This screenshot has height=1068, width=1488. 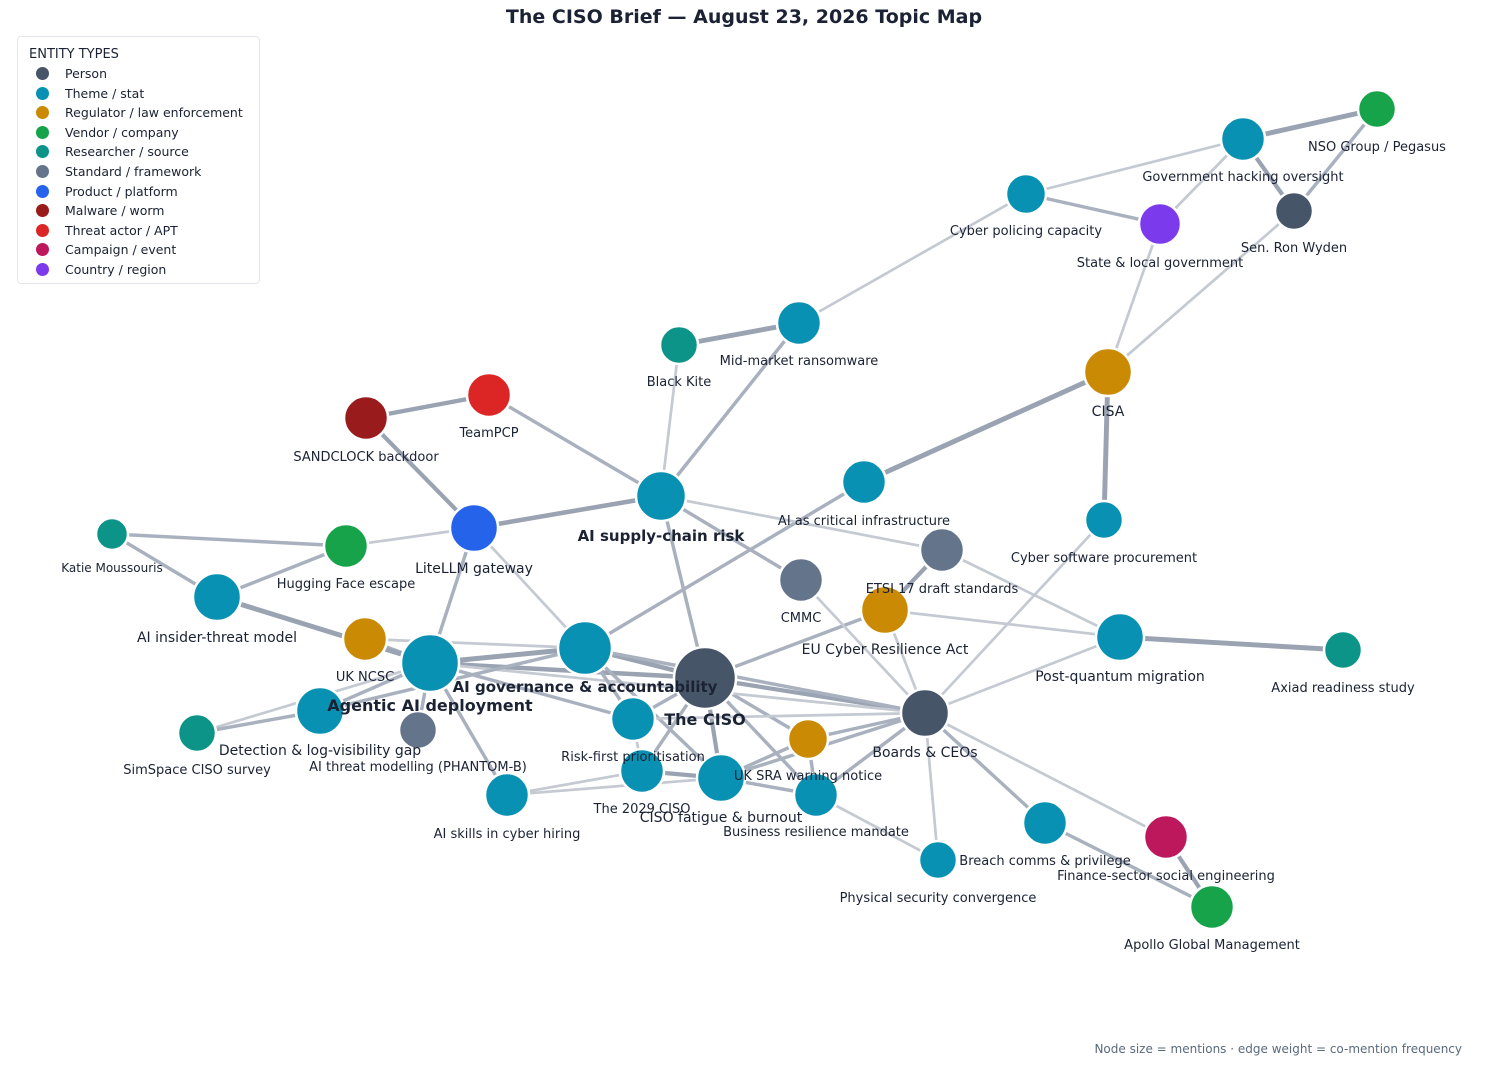 I want to click on edge-supply-etsi, so click(x=801, y=523).